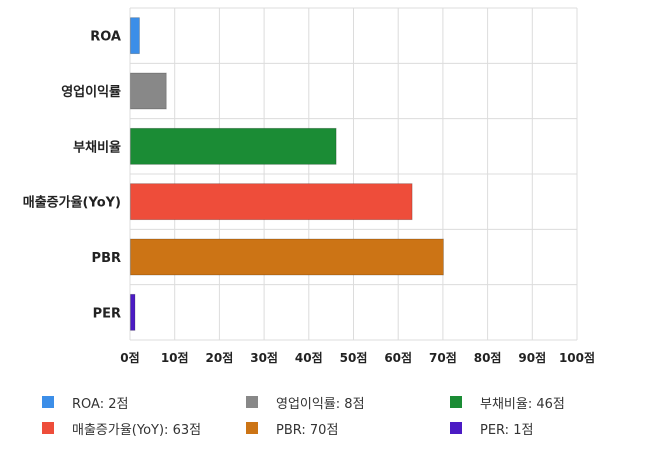 This screenshot has height=450, width=650. Describe the element at coordinates (100, 404) in the screenshot. I see `legend-label: ROA: 2점` at that location.